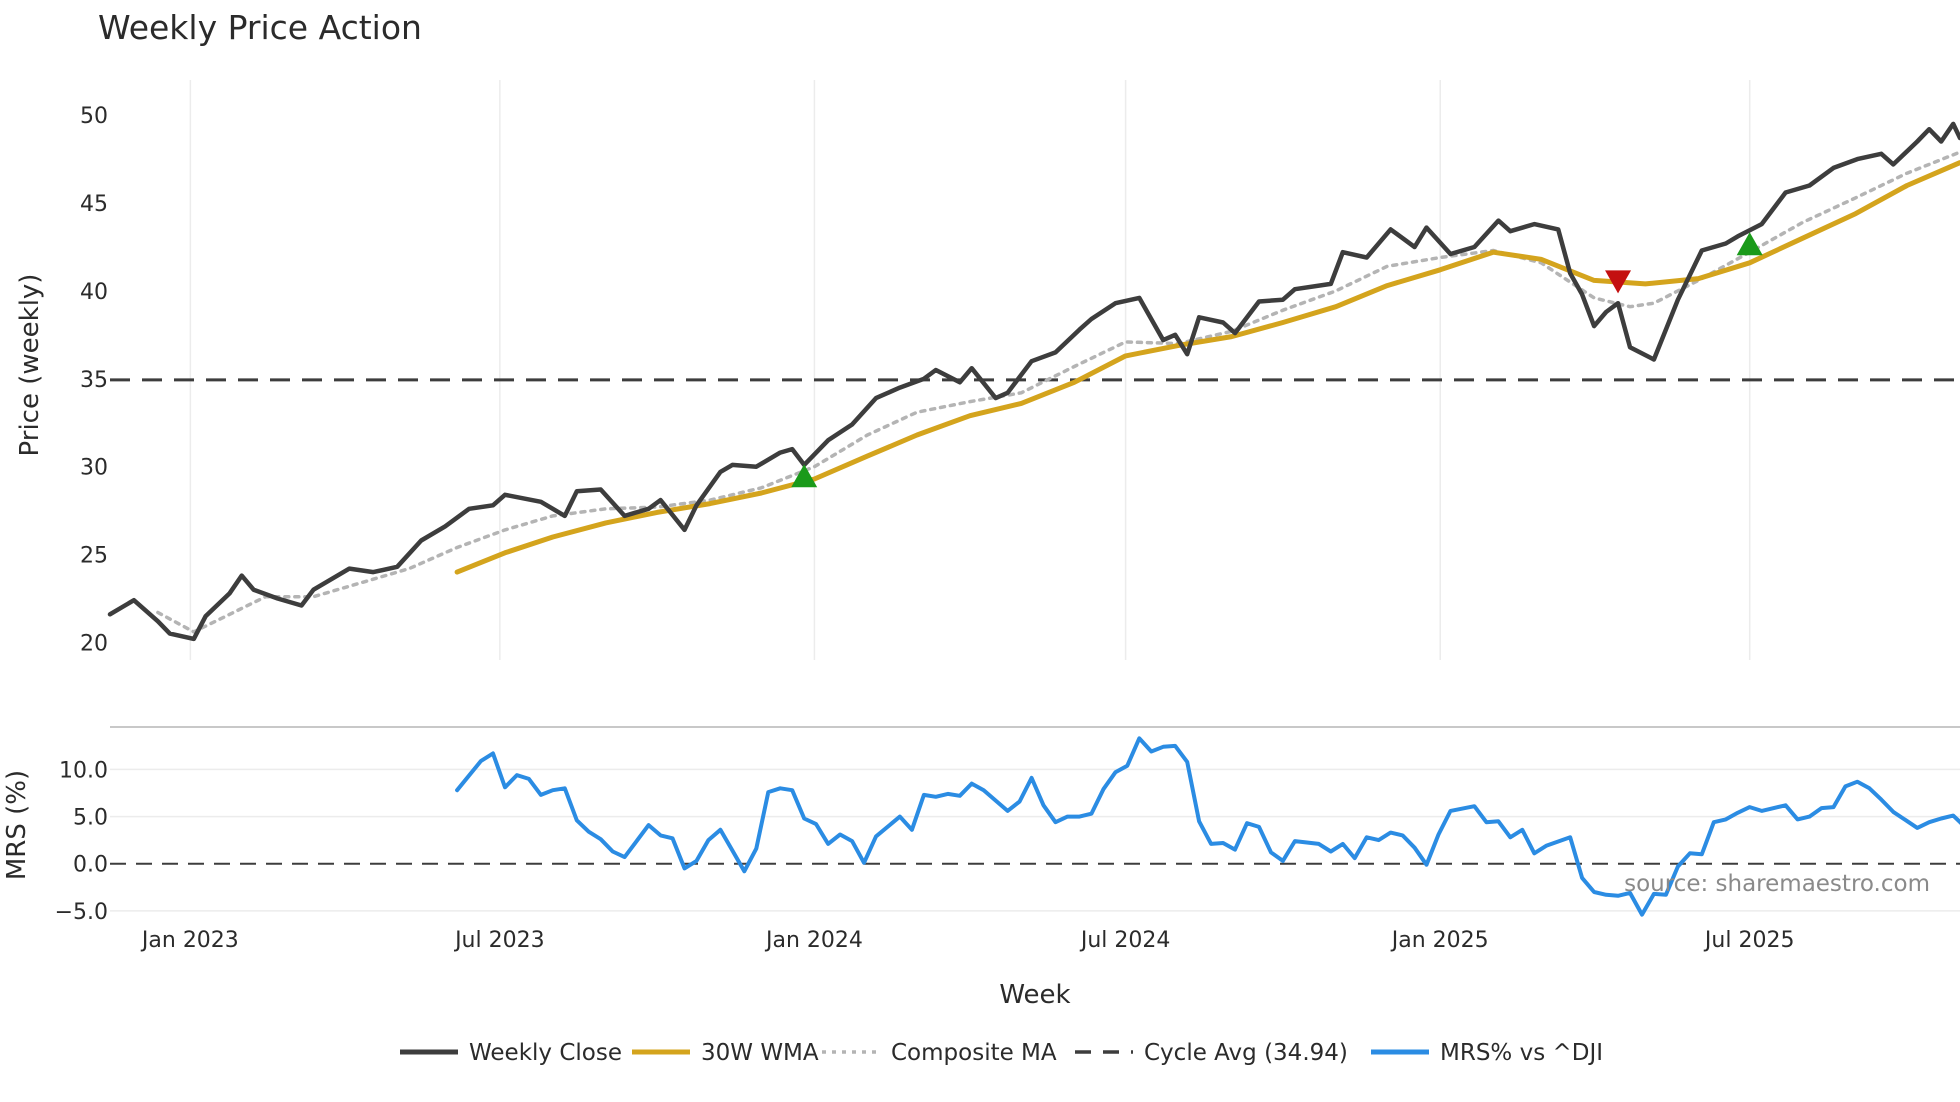  I want to click on signal-markers, so click(1277, 360).